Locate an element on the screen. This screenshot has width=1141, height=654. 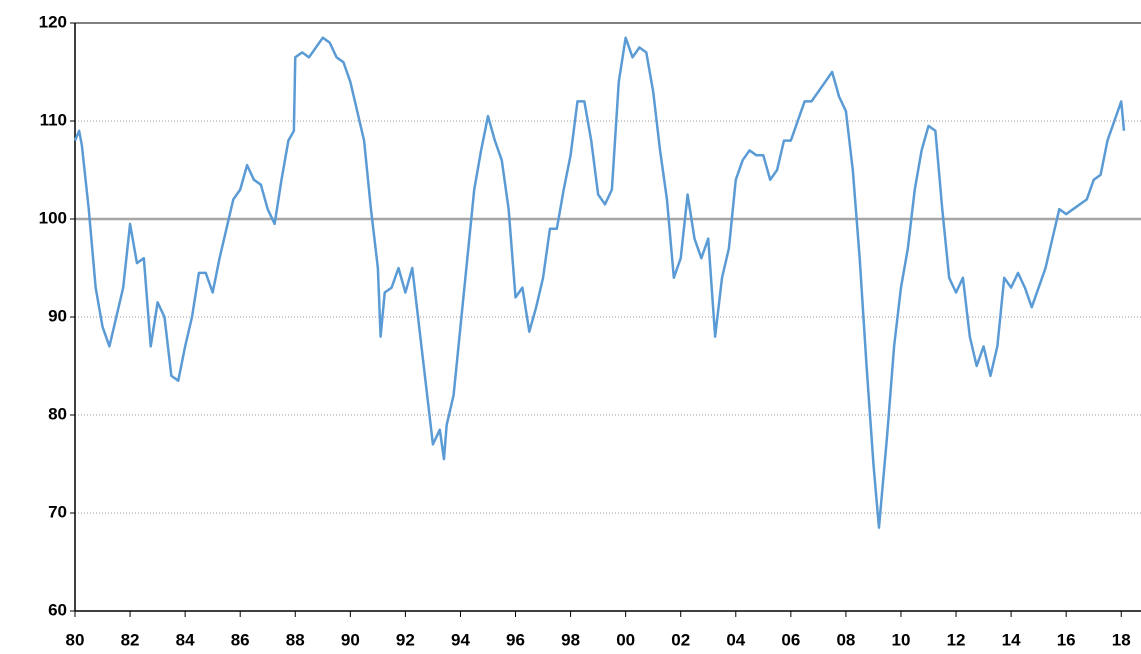
x-tick-label: 10 is located at coordinates (901, 639).